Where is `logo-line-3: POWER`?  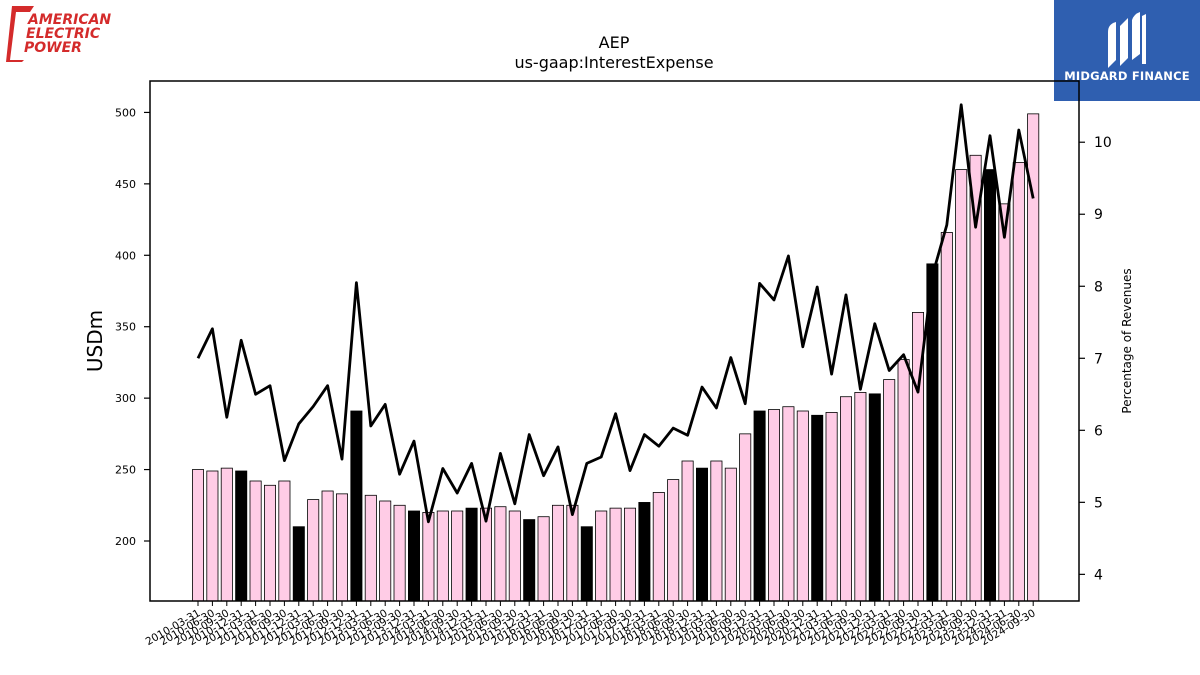 logo-line-3: POWER is located at coordinates (53, 48).